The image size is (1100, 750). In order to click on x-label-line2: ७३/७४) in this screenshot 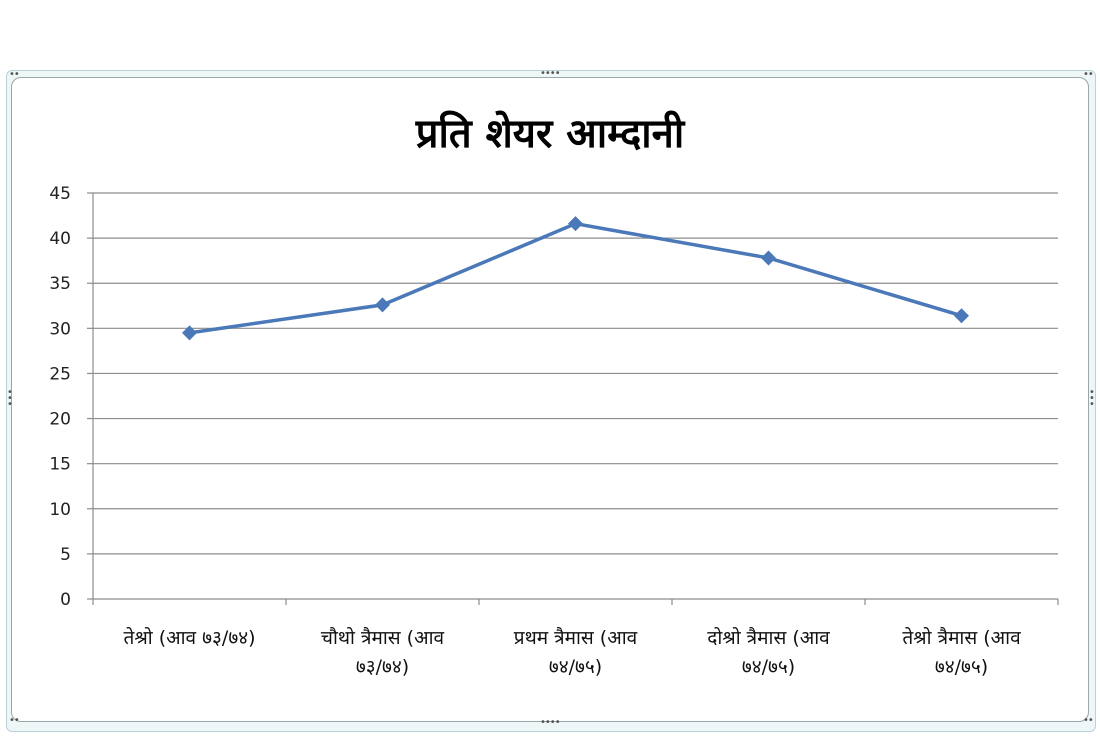, I will do `click(382, 667)`.